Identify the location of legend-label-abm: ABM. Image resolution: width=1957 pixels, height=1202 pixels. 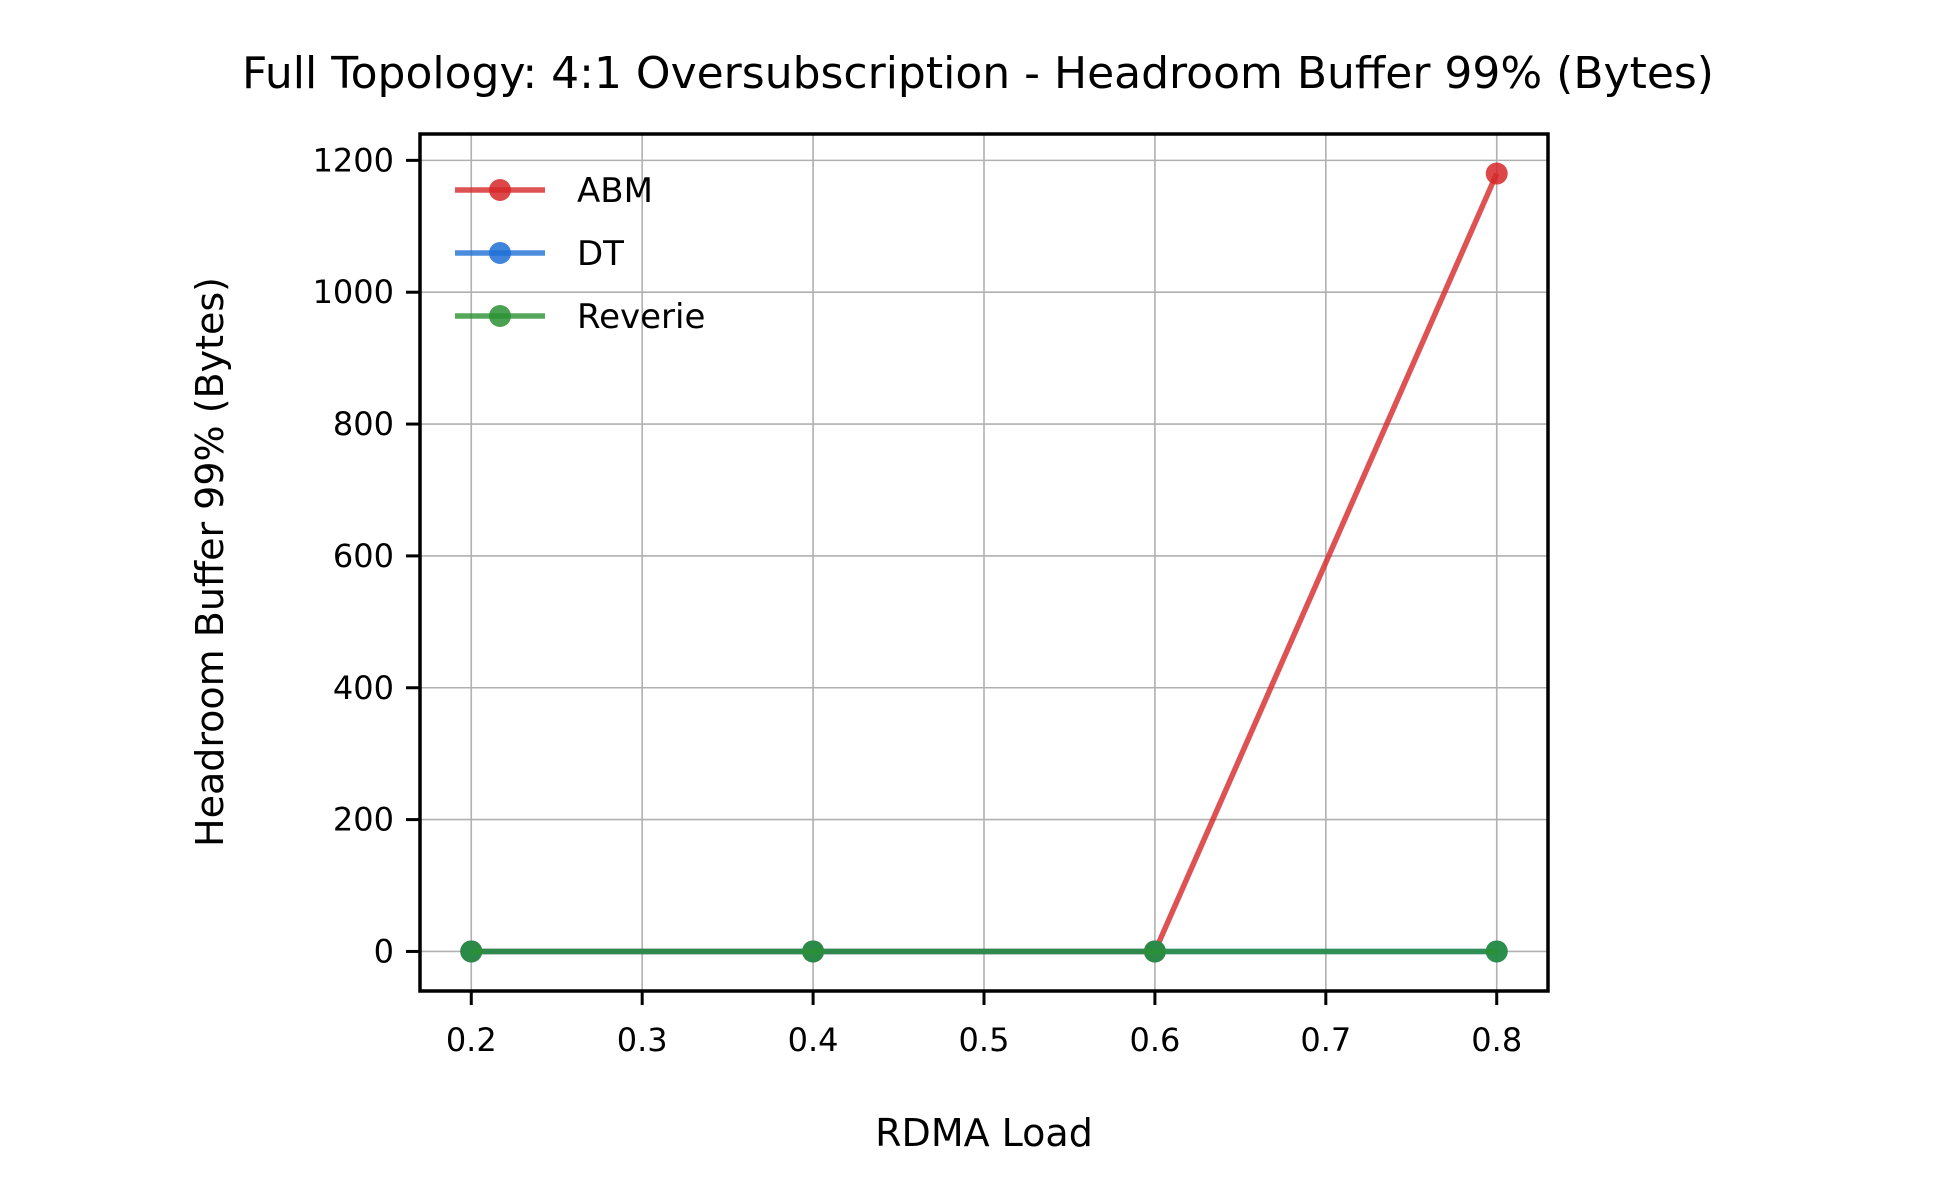
(615, 191).